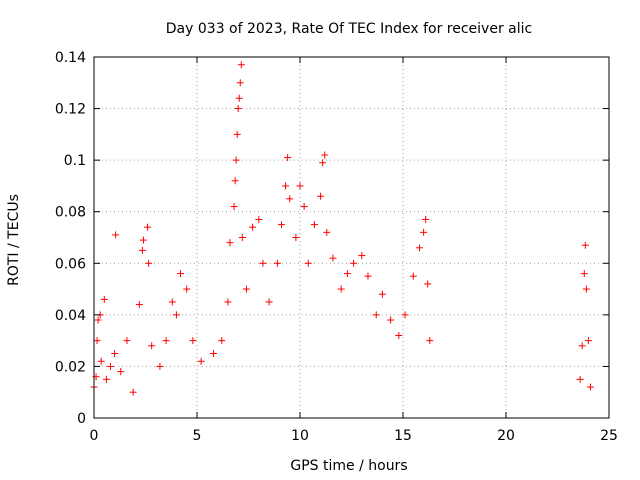  What do you see at coordinates (81, 419) in the screenshot?
I see `y-tick-label: 0` at bounding box center [81, 419].